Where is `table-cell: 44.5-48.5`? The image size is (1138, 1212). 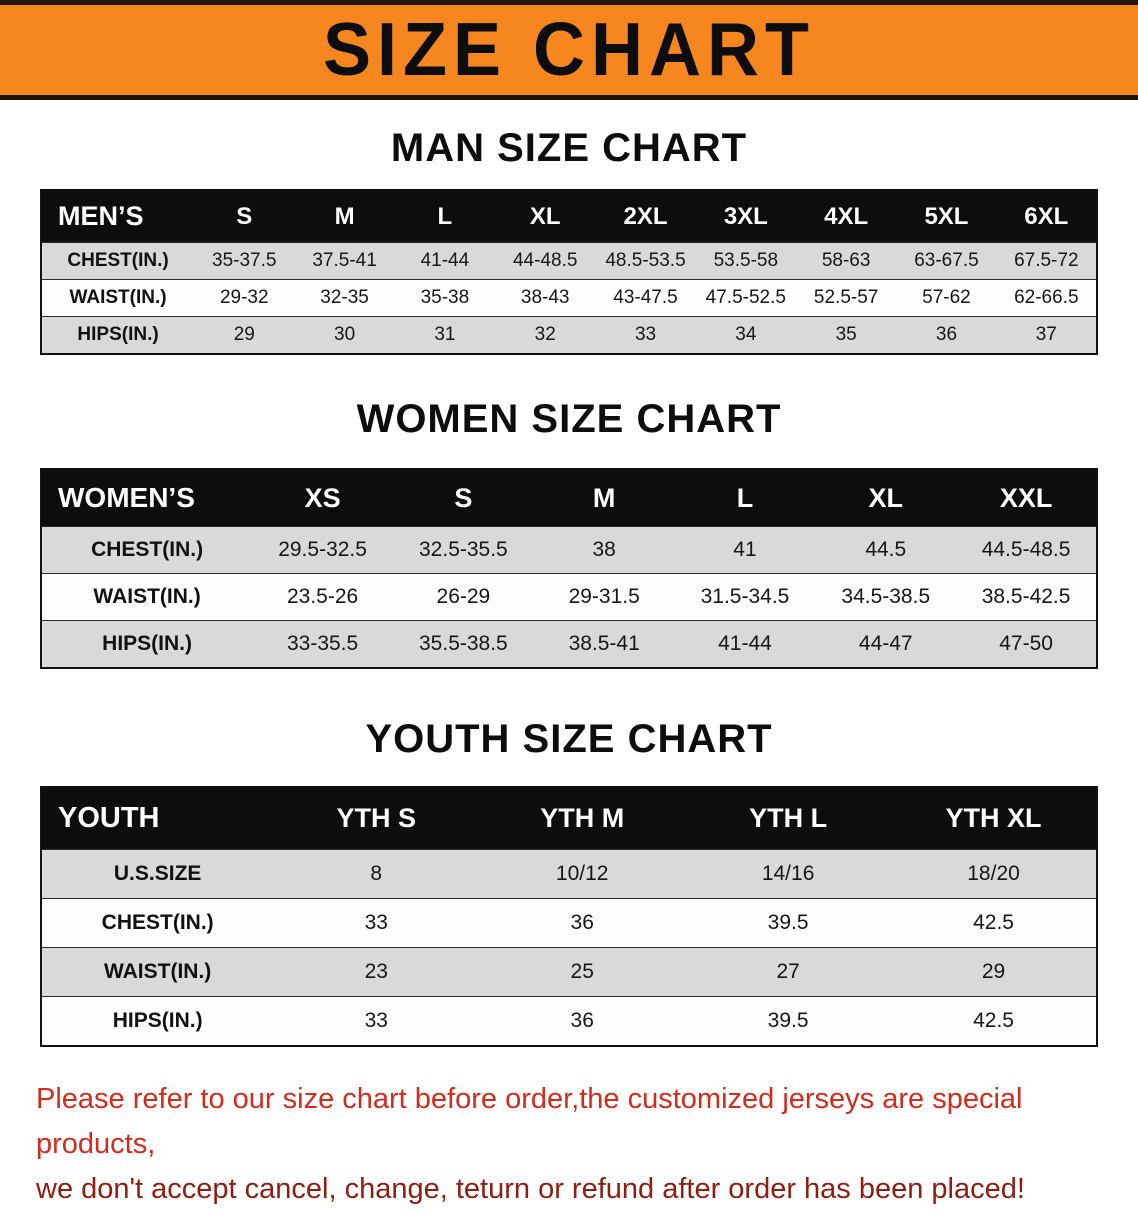
table-cell: 44.5-48.5 is located at coordinates (1026, 550).